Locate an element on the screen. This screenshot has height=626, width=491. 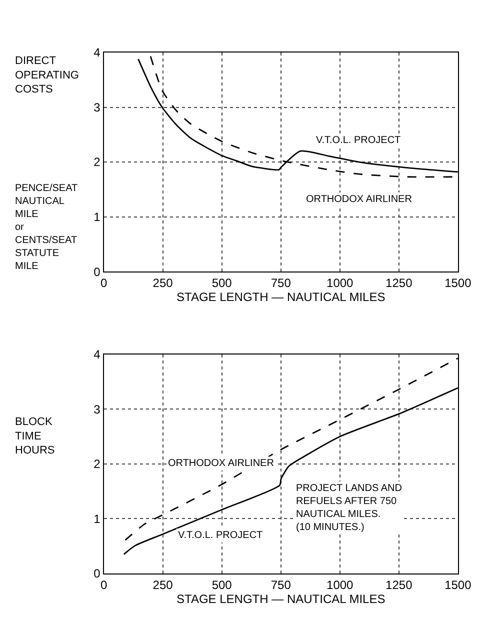
y-axis-title: BLOCK TIME HOURS is located at coordinates (35, 436).